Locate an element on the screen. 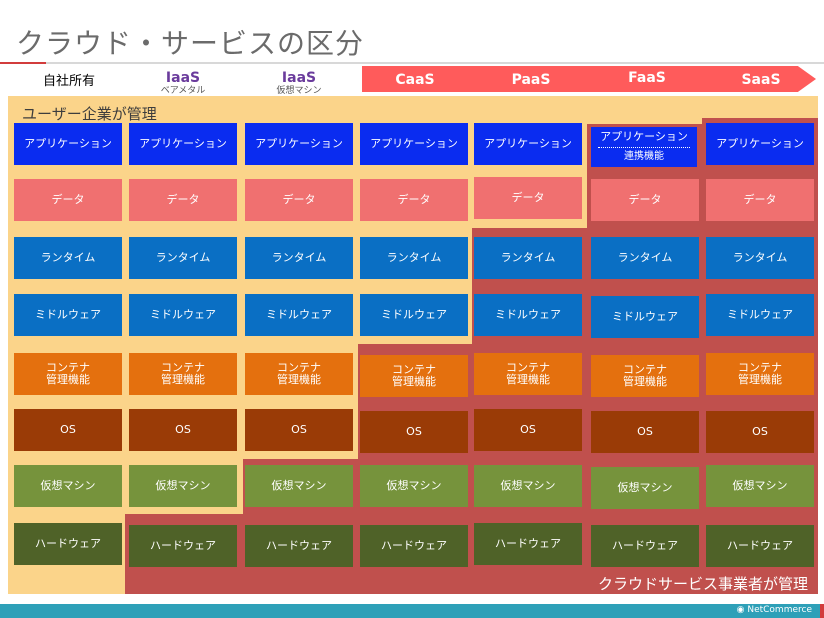 The height and width of the screenshot is (618, 824). column-header-sublabel: ベアメタル is located at coordinates (183, 91).